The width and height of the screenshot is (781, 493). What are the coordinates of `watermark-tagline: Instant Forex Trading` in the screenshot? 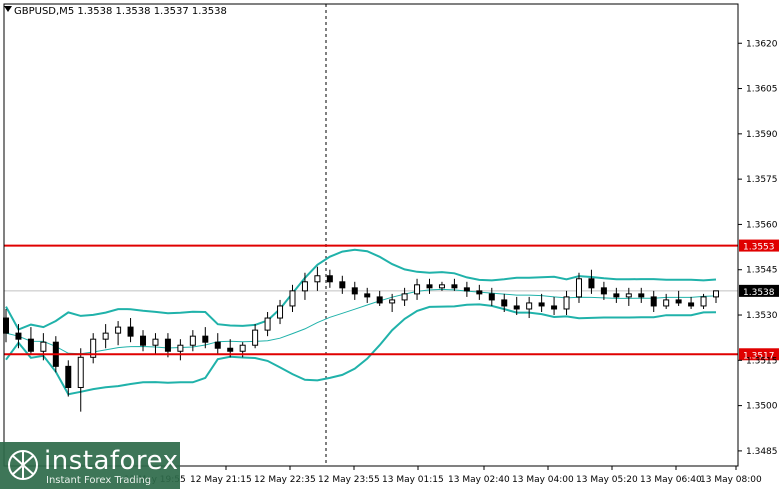 It's located at (99, 480).